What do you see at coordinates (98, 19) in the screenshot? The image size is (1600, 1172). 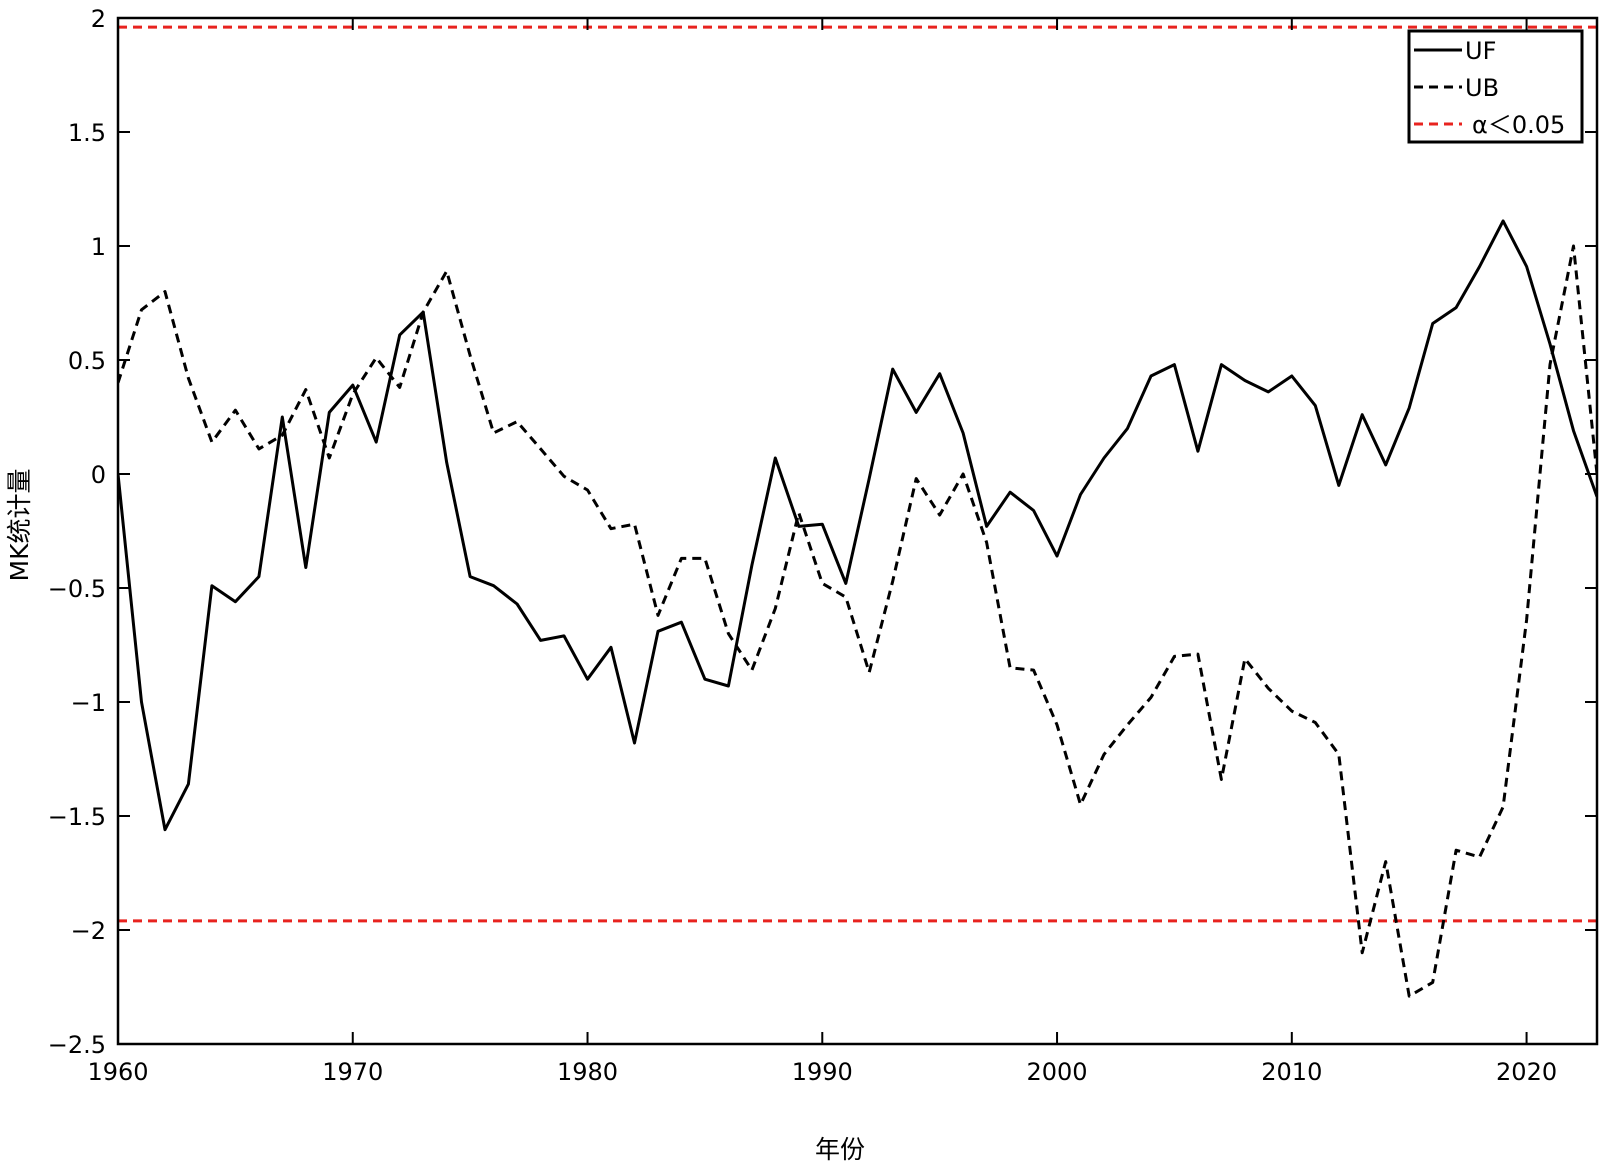 I see `y-tick-label: 2` at bounding box center [98, 19].